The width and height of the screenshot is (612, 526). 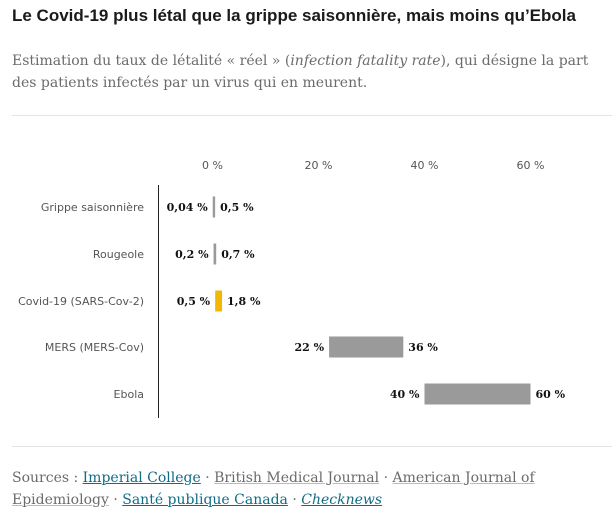 What do you see at coordinates (92, 207) in the screenshot?
I see `category-label-0: Grippe saisonnière` at bounding box center [92, 207].